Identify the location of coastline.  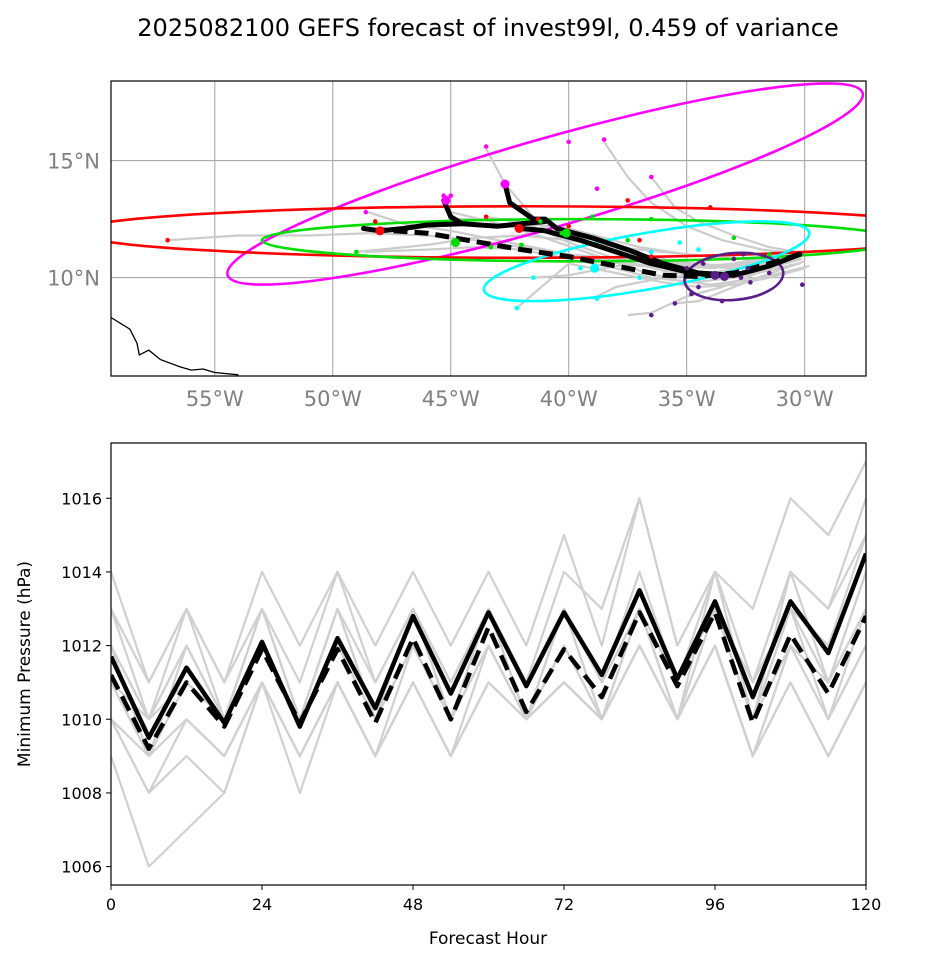
(175, 346).